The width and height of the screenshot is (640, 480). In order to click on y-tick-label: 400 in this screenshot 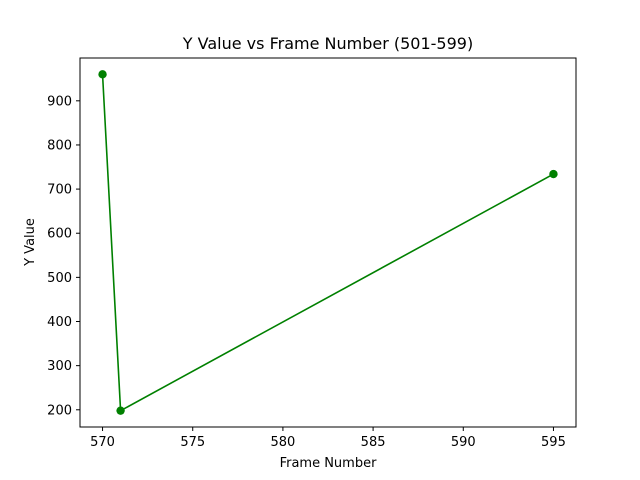, I will do `click(59, 322)`.